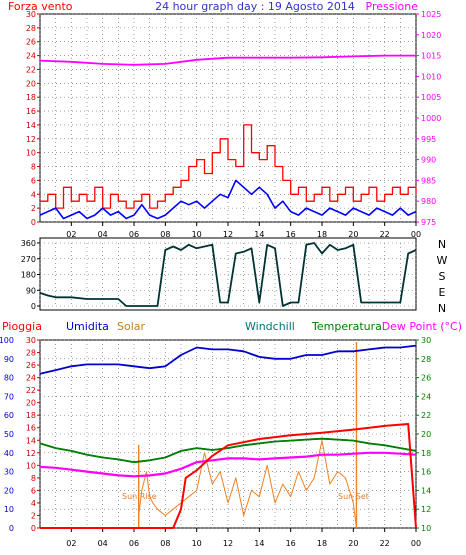 The height and width of the screenshot is (555, 466). I want to click on y-tick-label: 1005, so click(431, 97).